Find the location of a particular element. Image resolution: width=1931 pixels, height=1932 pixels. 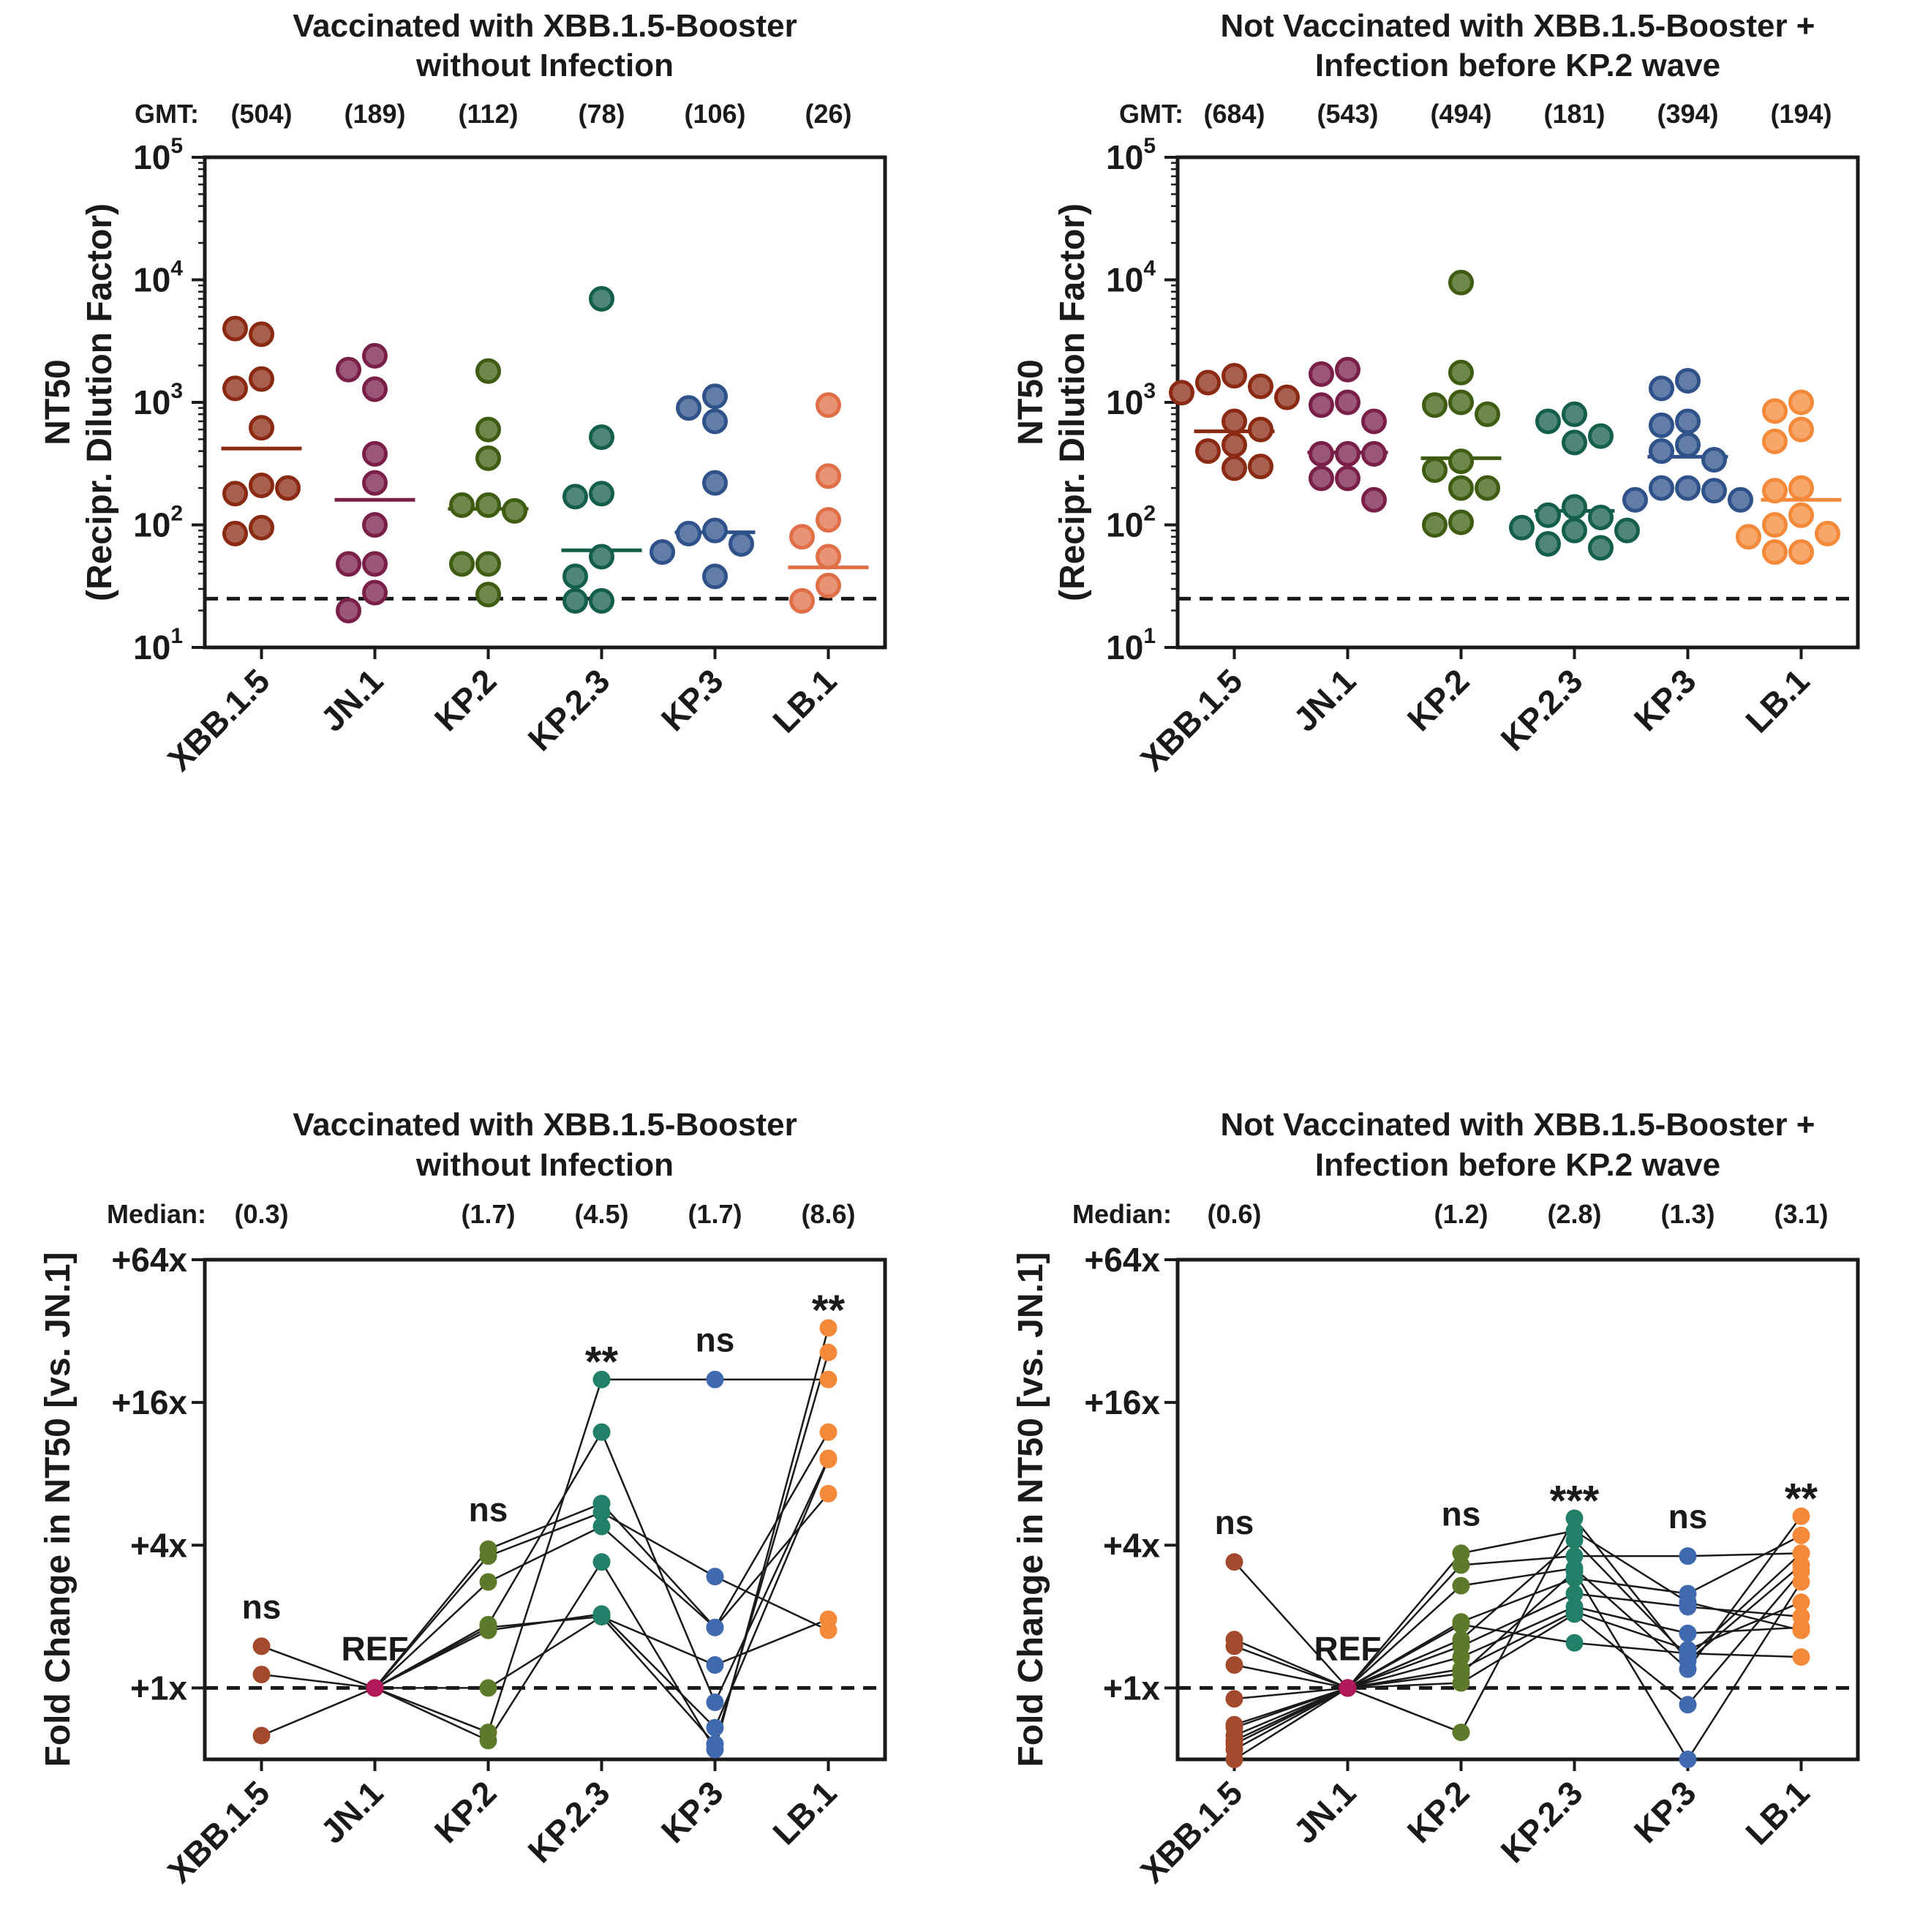

x-tick-label-jn-1: JN.1 is located at coordinates (1325, 699).